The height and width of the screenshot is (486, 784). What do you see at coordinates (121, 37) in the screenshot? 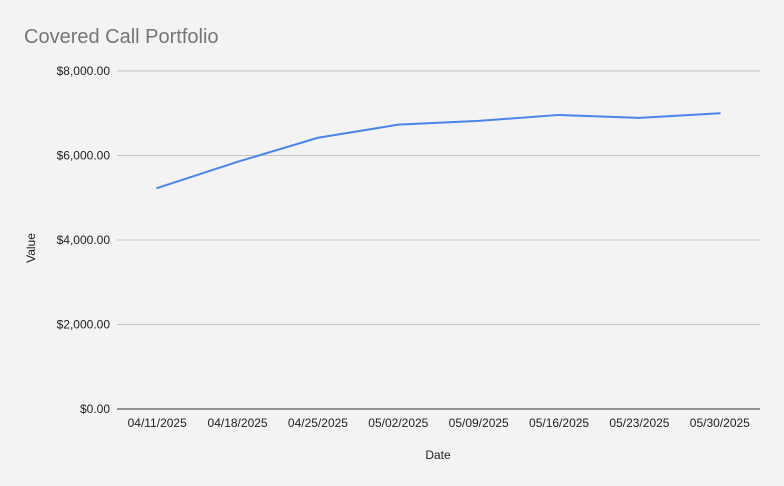
I see `chart-title: Covered Call Portfolio` at bounding box center [121, 37].